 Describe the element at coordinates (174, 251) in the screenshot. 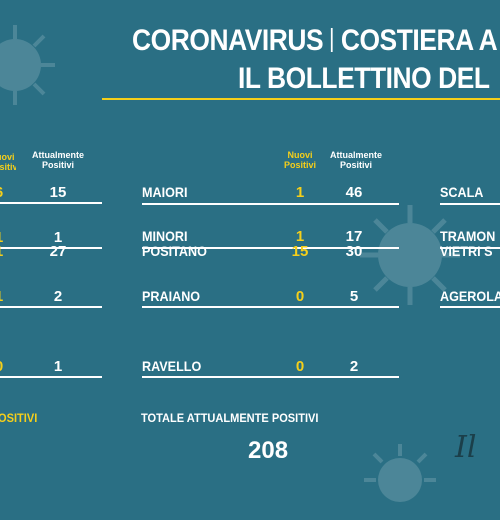

I see `town-positano: POSITANO` at that location.